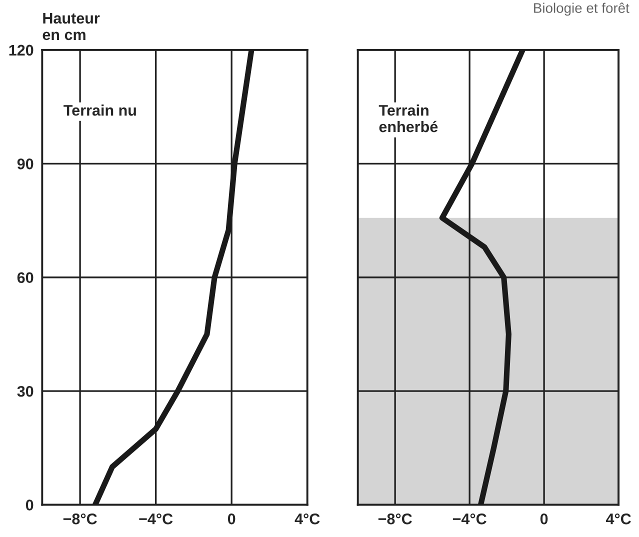 The height and width of the screenshot is (537, 639). Describe the element at coordinates (21, 50) in the screenshot. I see `y-tick-label: 120` at that location.